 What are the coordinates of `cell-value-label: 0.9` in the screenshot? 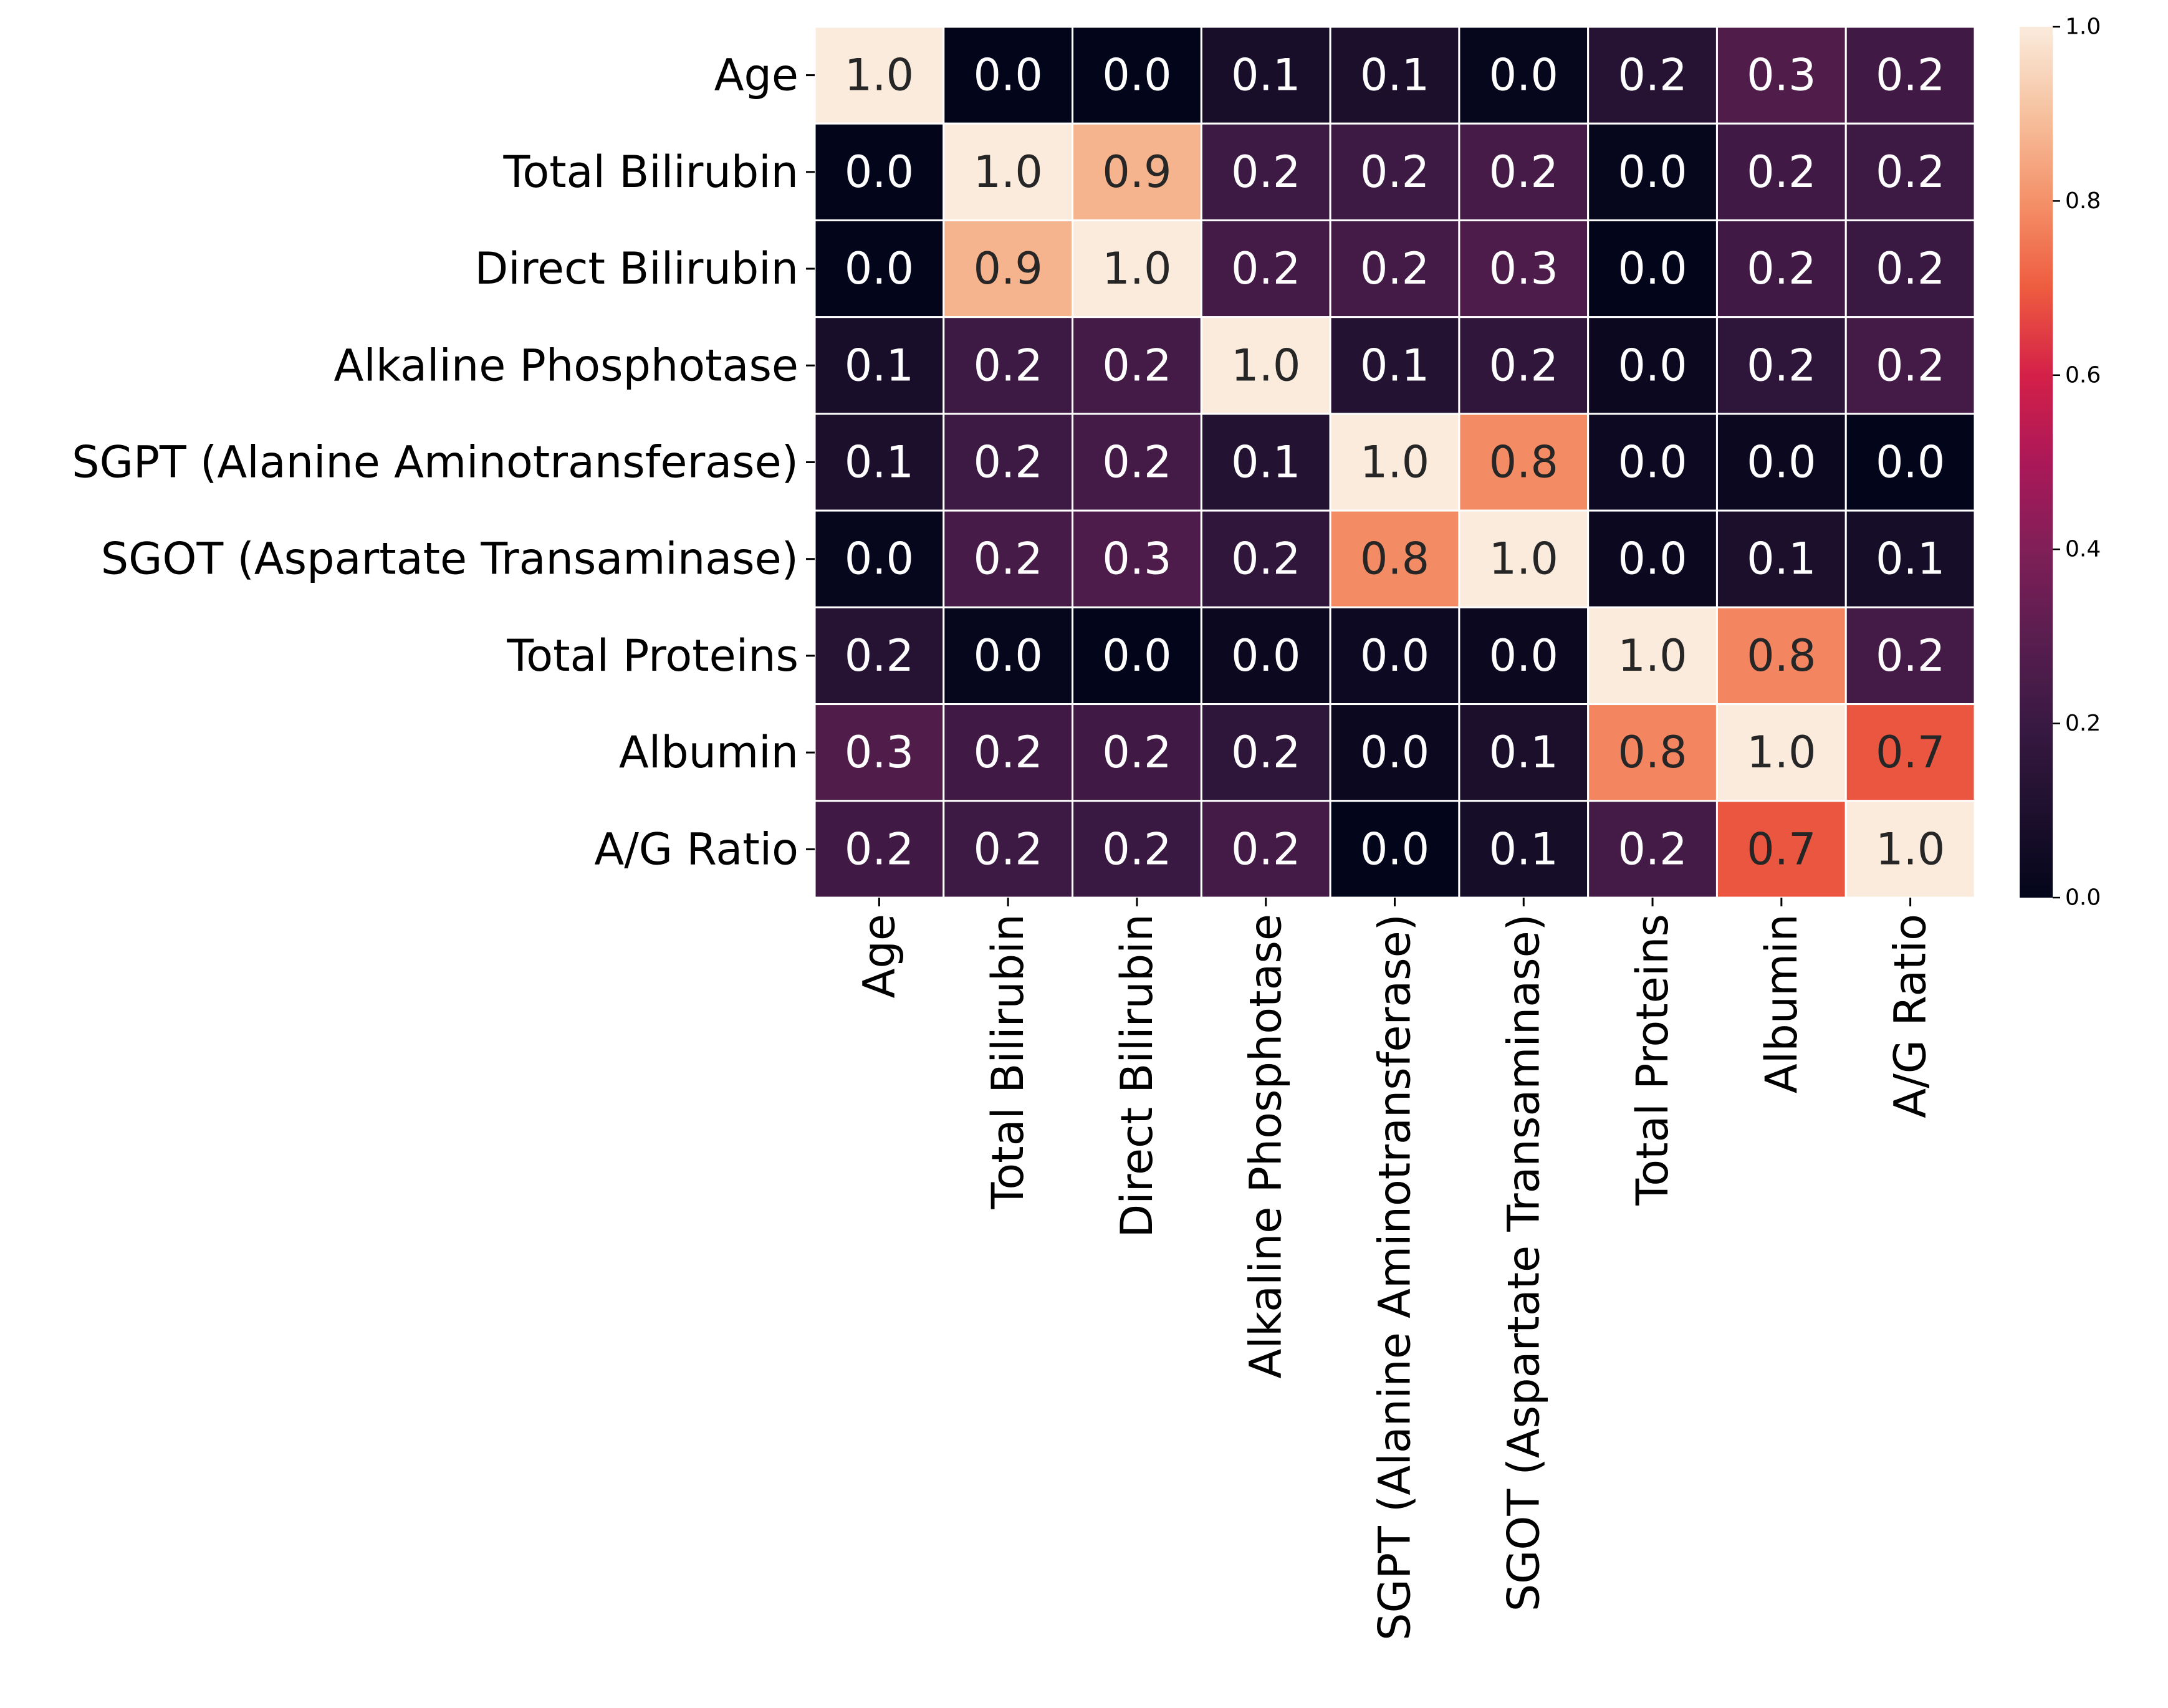 It's located at (1009, 268).